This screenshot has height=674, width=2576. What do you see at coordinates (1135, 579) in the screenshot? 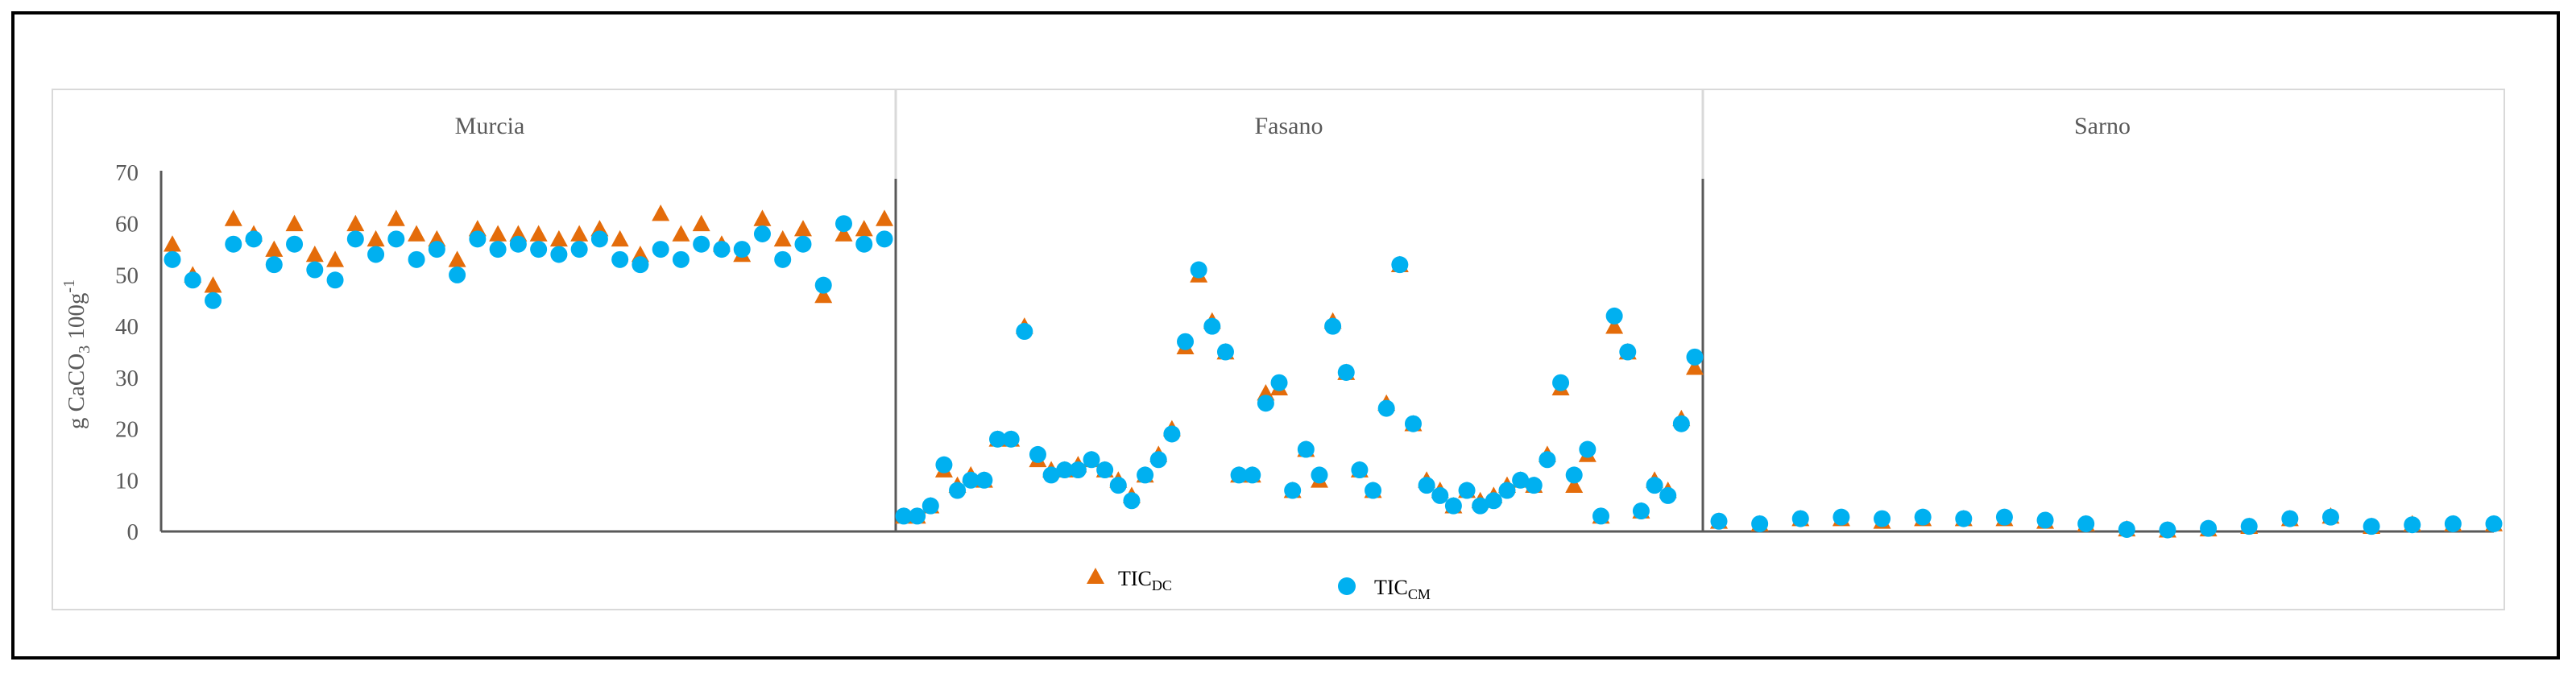
I see `legend-label-tic-dc-main: TIC` at bounding box center [1135, 579].